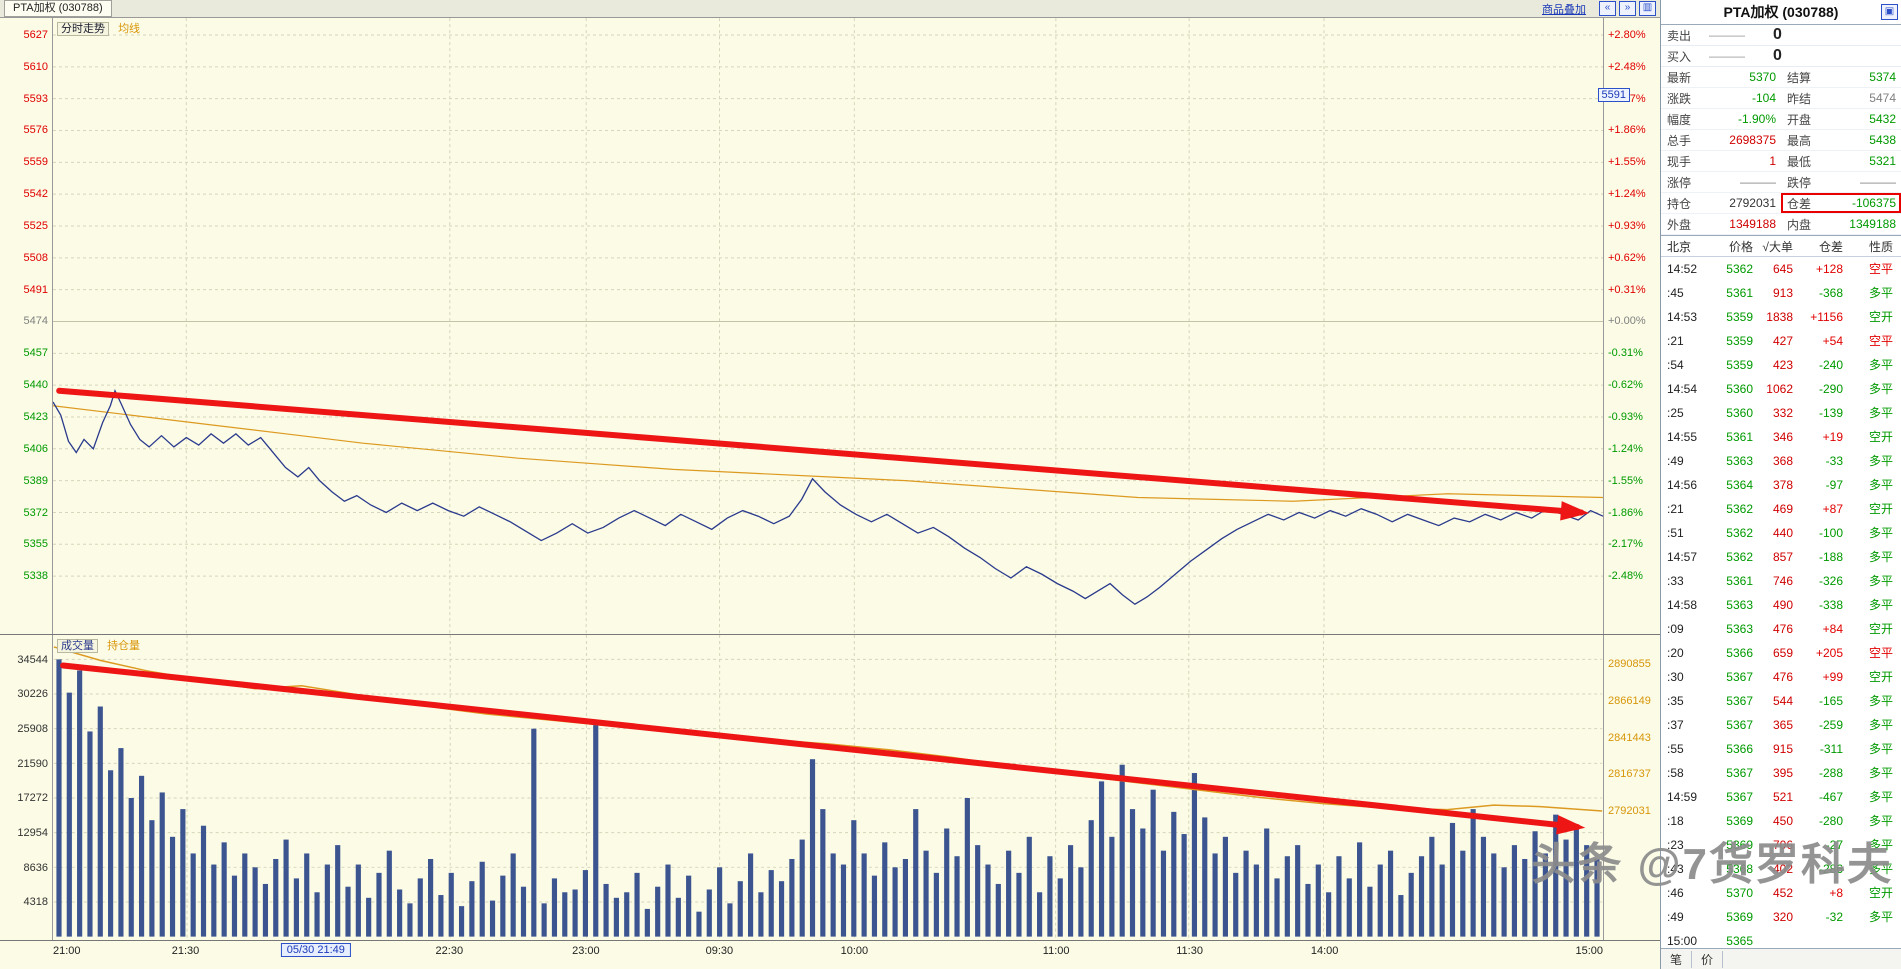 The height and width of the screenshot is (969, 1901). I want to click on open-interest-axis-label: 2890855, so click(1629, 663).